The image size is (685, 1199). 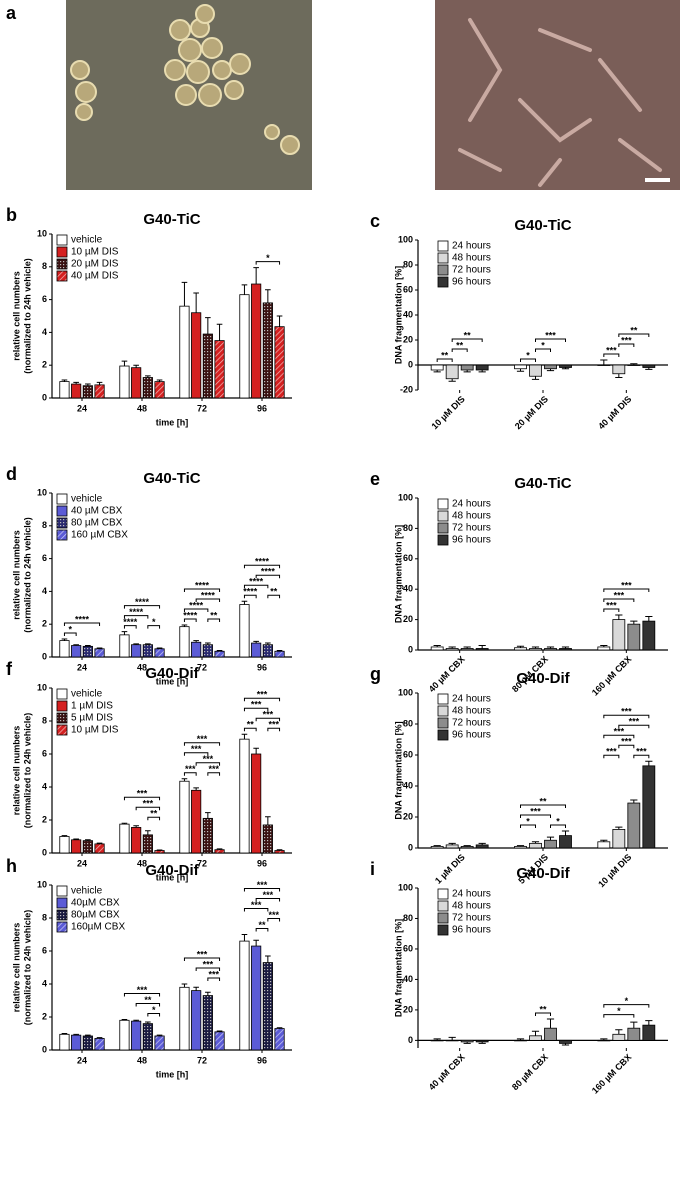 What do you see at coordinates (11, 866) in the screenshot?
I see `panel-letter: h` at bounding box center [11, 866].